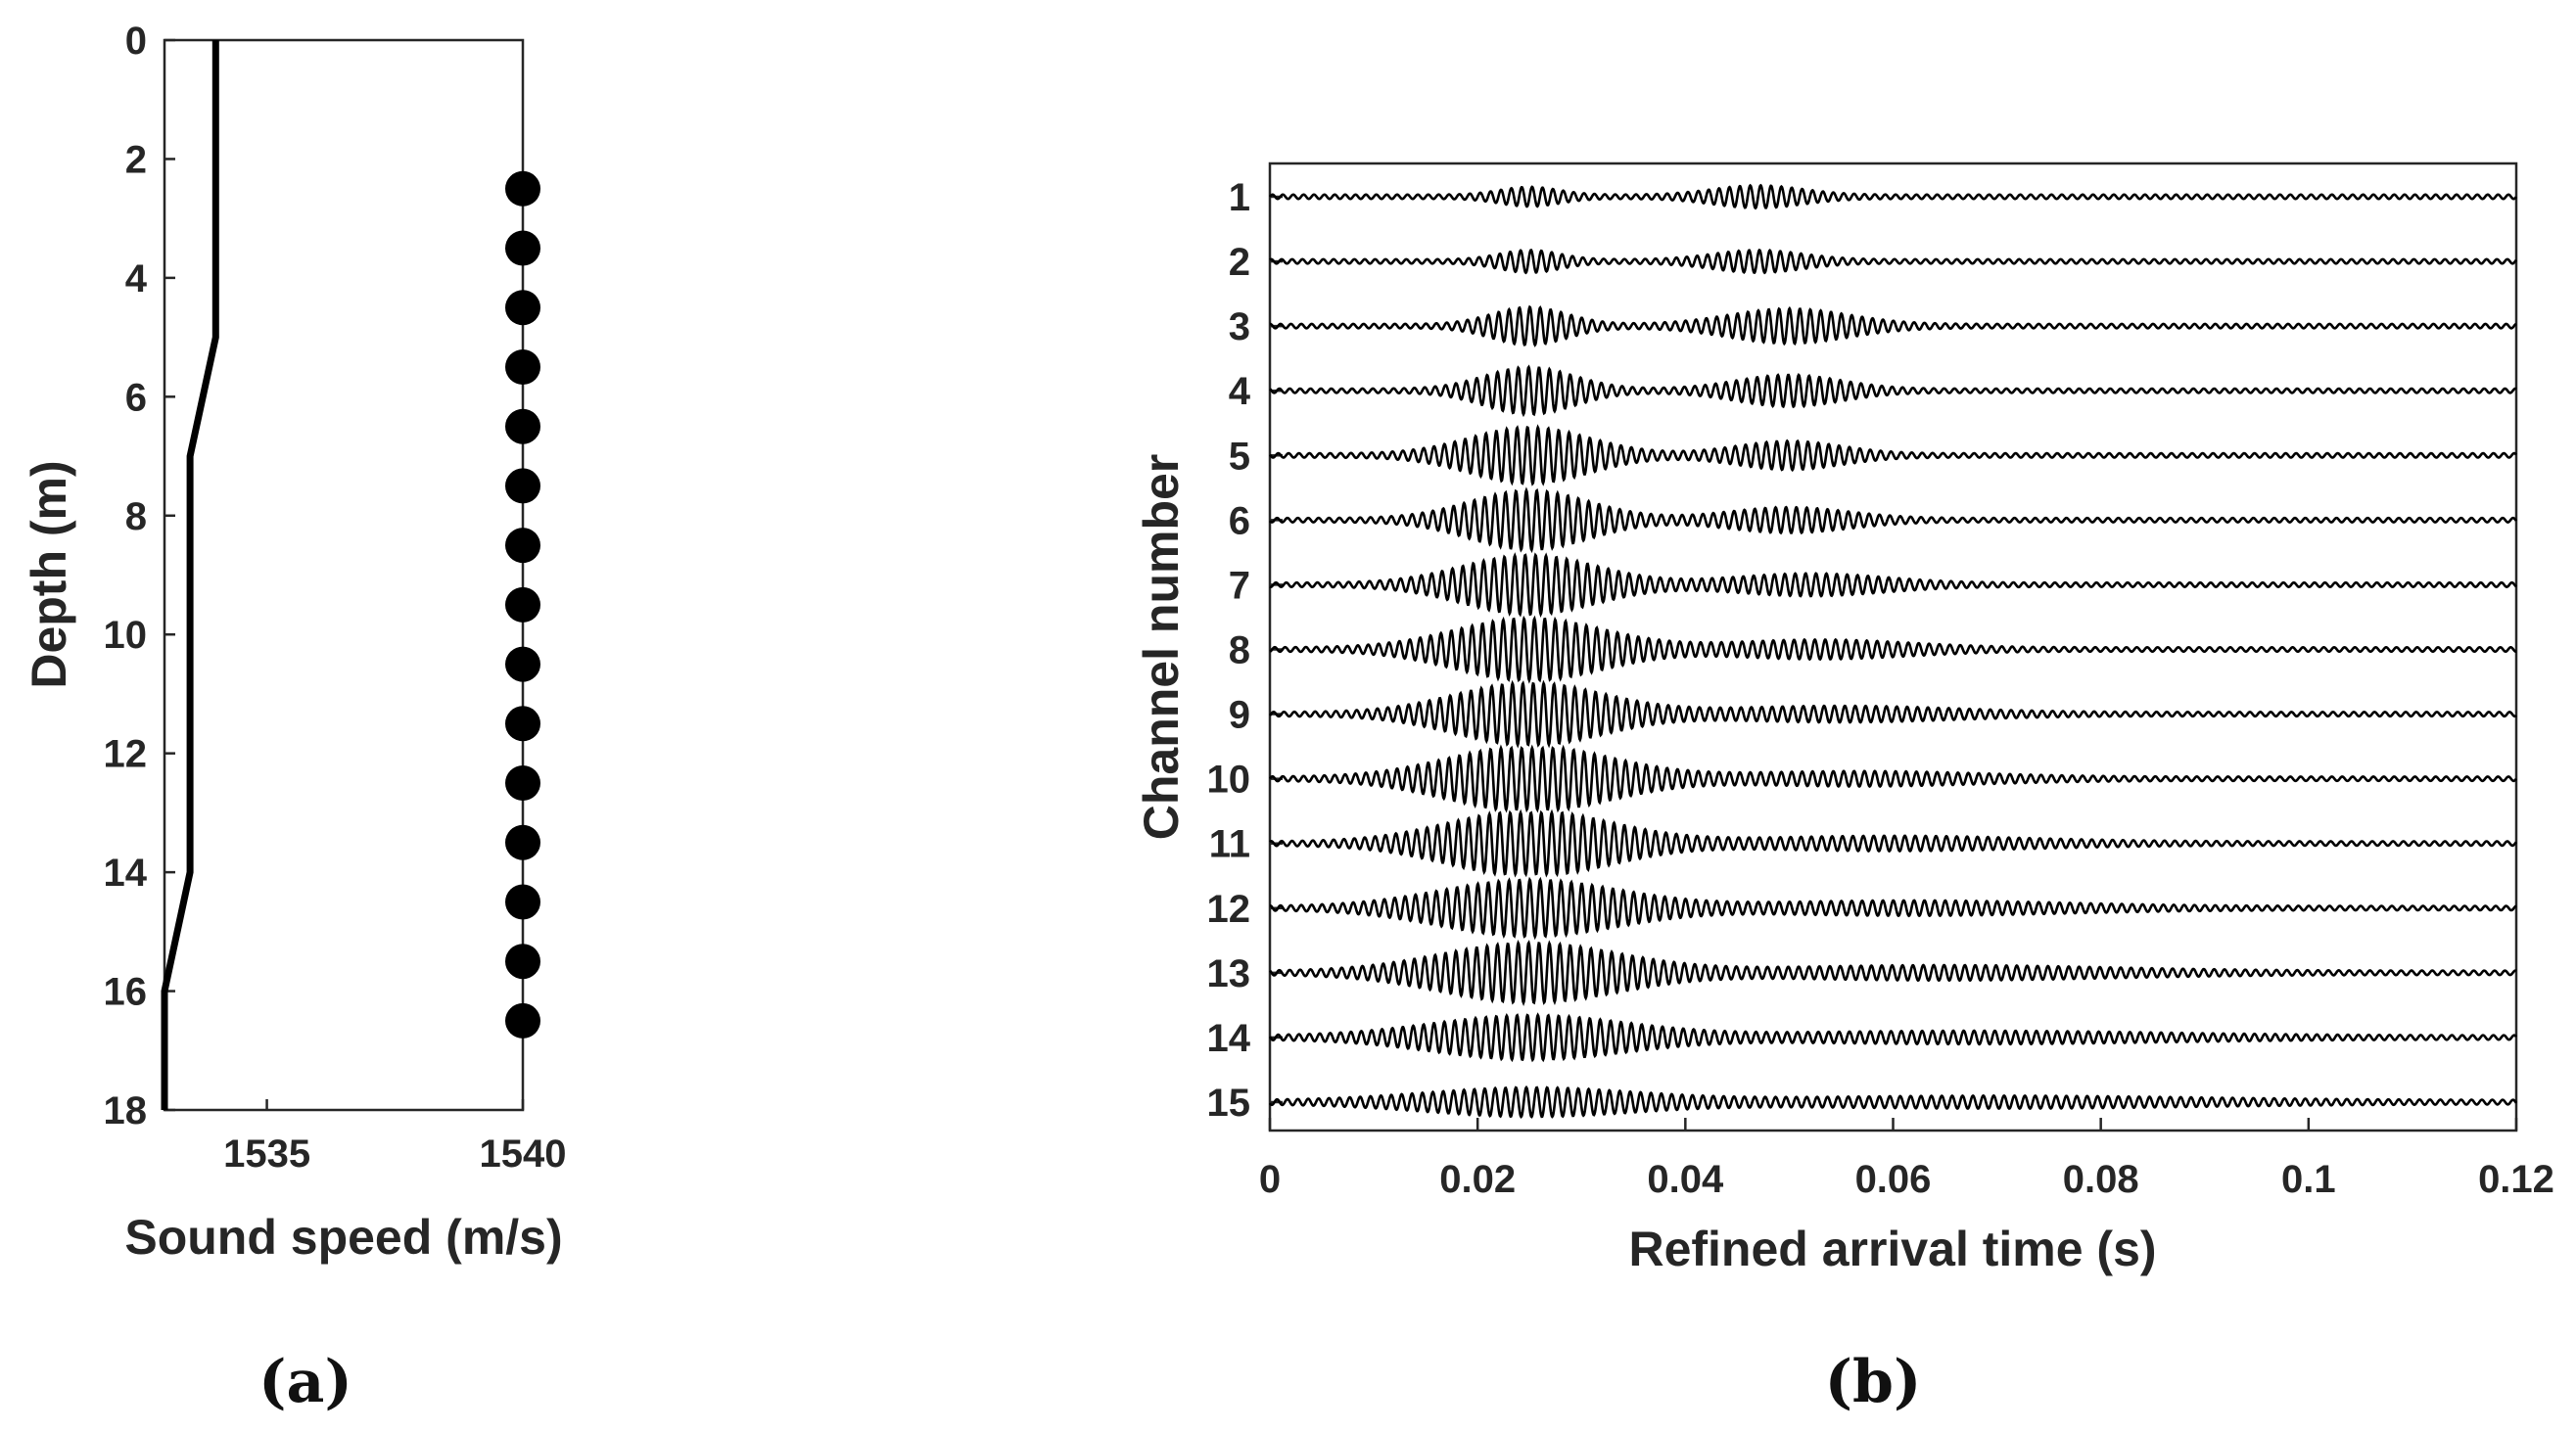  Describe the element at coordinates (1893, 1179) in the screenshot. I see `chart-b-x-tick-label: 0.06` at that location.